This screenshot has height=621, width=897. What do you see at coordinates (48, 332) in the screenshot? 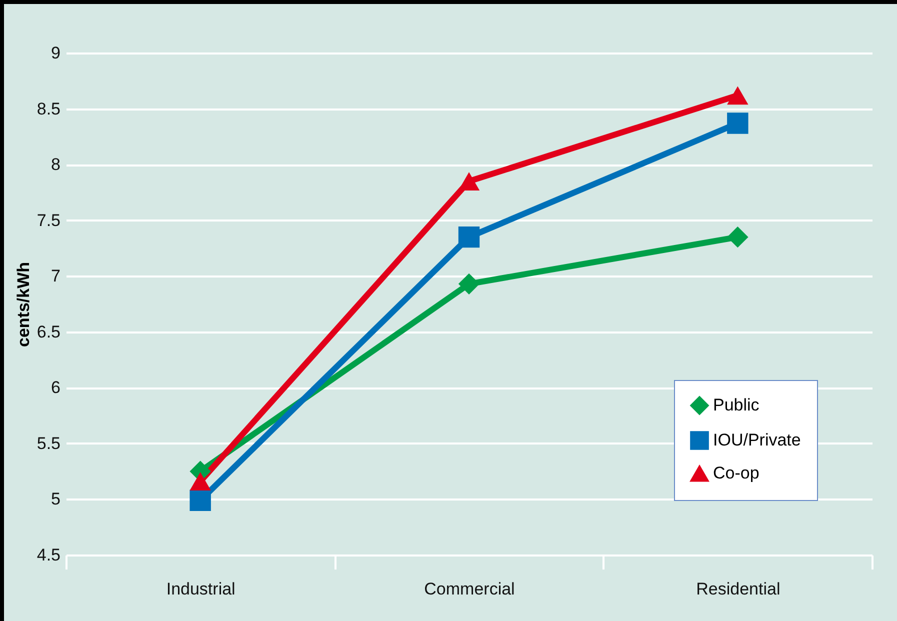
I see `y-tick-label: 6.5` at bounding box center [48, 332].